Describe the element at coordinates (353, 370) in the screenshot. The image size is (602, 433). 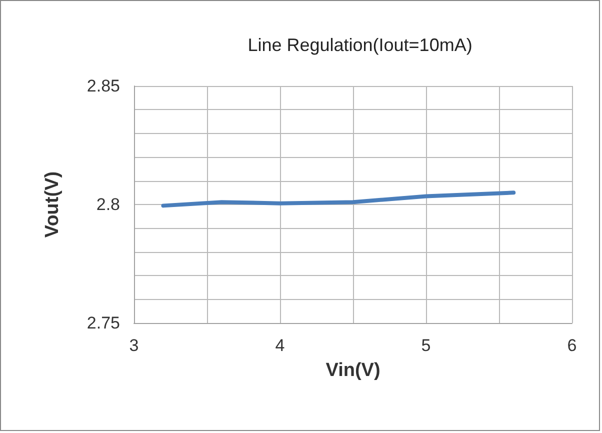
I see `x-axis-title: Vin(V)` at that location.